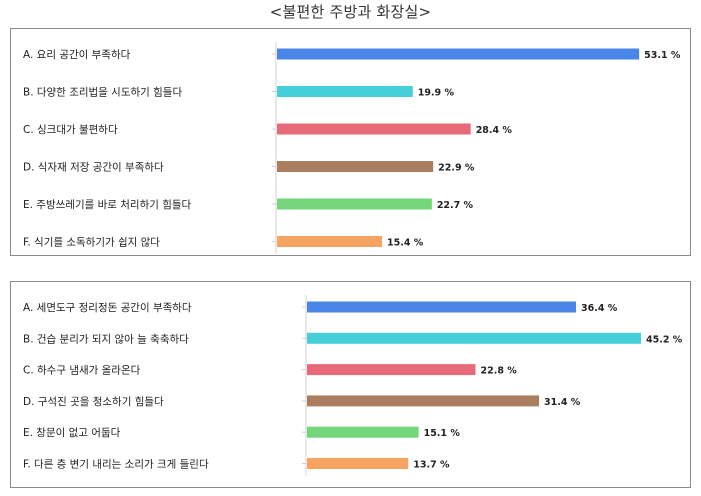 This screenshot has width=701, height=496. Describe the element at coordinates (664, 339) in the screenshot. I see `bathroom-value-label: 45.2 %` at that location.